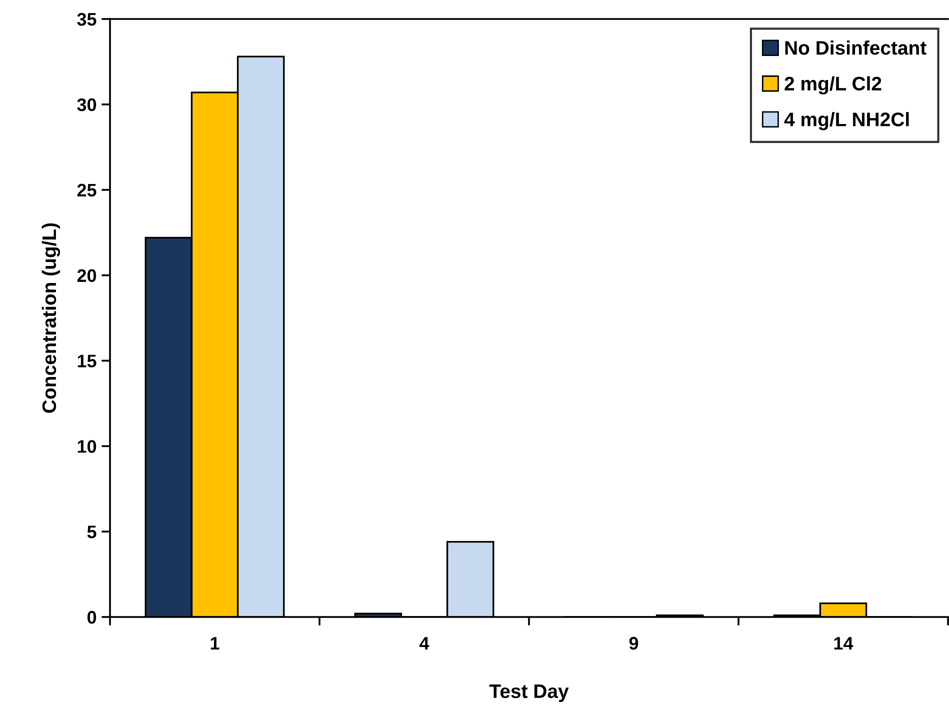  I want to click on legend-label: 4 mg/L NH2Cl, so click(846, 121).